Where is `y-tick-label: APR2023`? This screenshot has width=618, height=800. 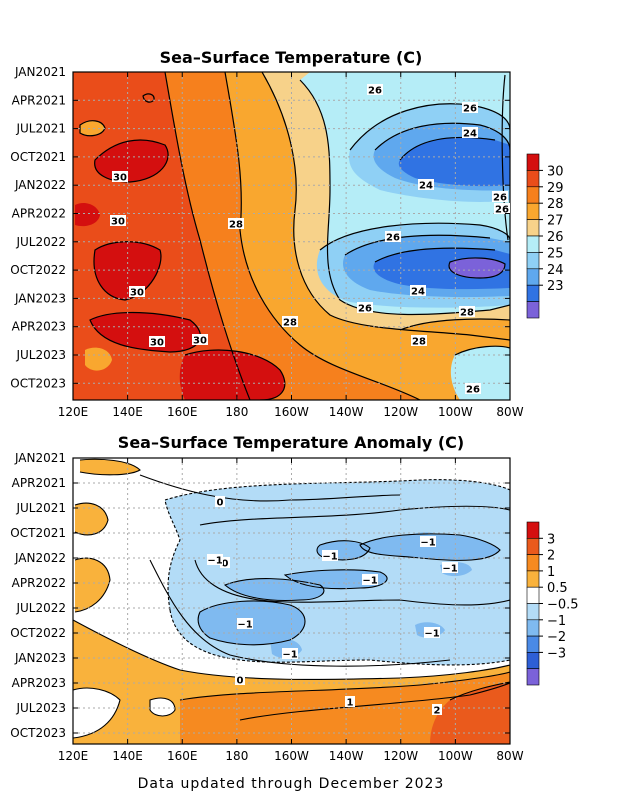 y-tick-label: APR2023 is located at coordinates (39, 683).